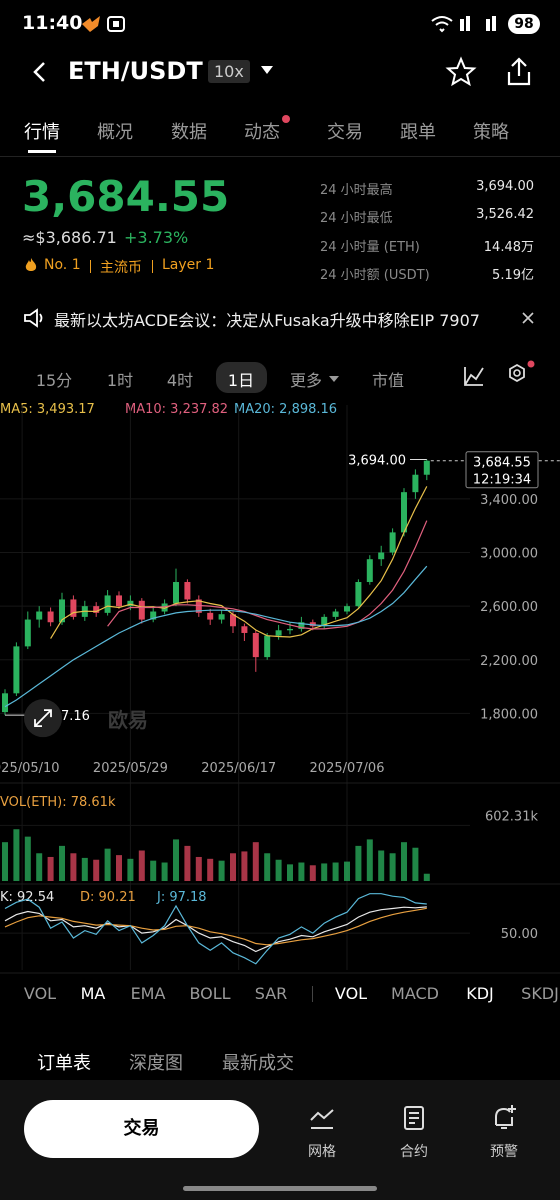 The image size is (560, 1200). I want to click on interval: 市值, so click(388, 380).